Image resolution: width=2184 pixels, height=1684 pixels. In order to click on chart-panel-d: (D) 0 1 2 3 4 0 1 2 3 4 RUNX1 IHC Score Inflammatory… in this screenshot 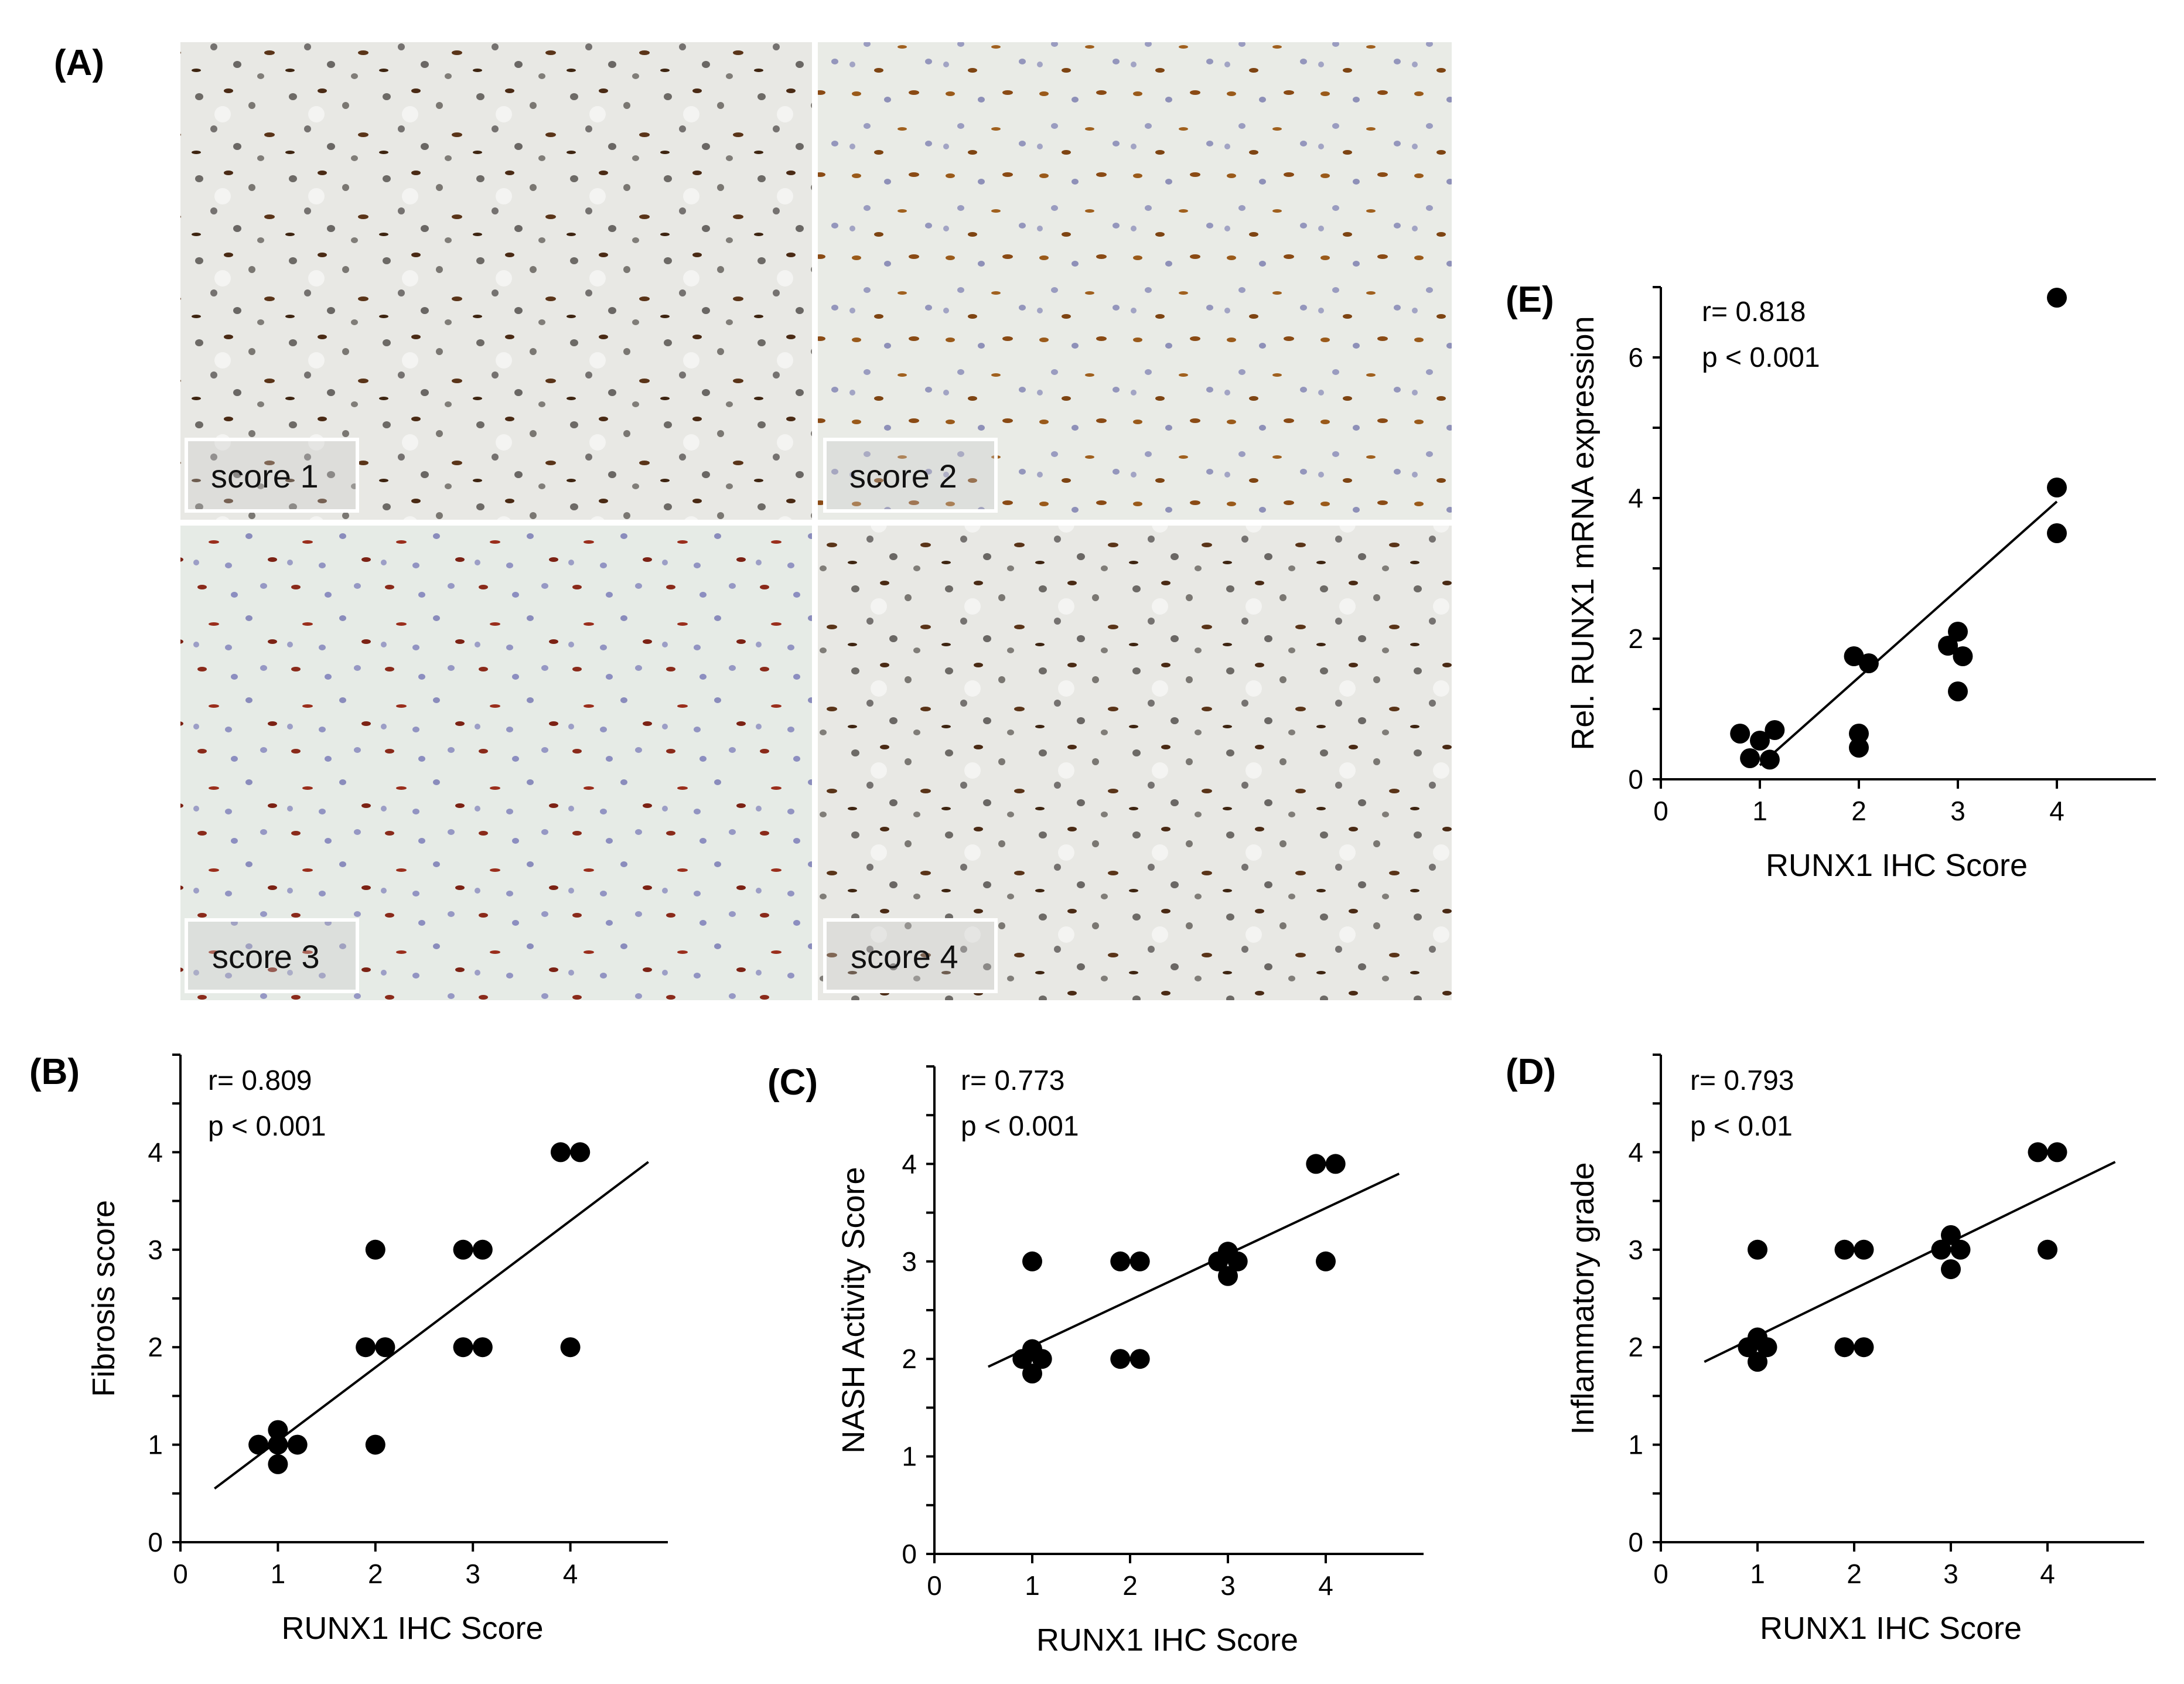, I will do `click(1825, 1349)`.